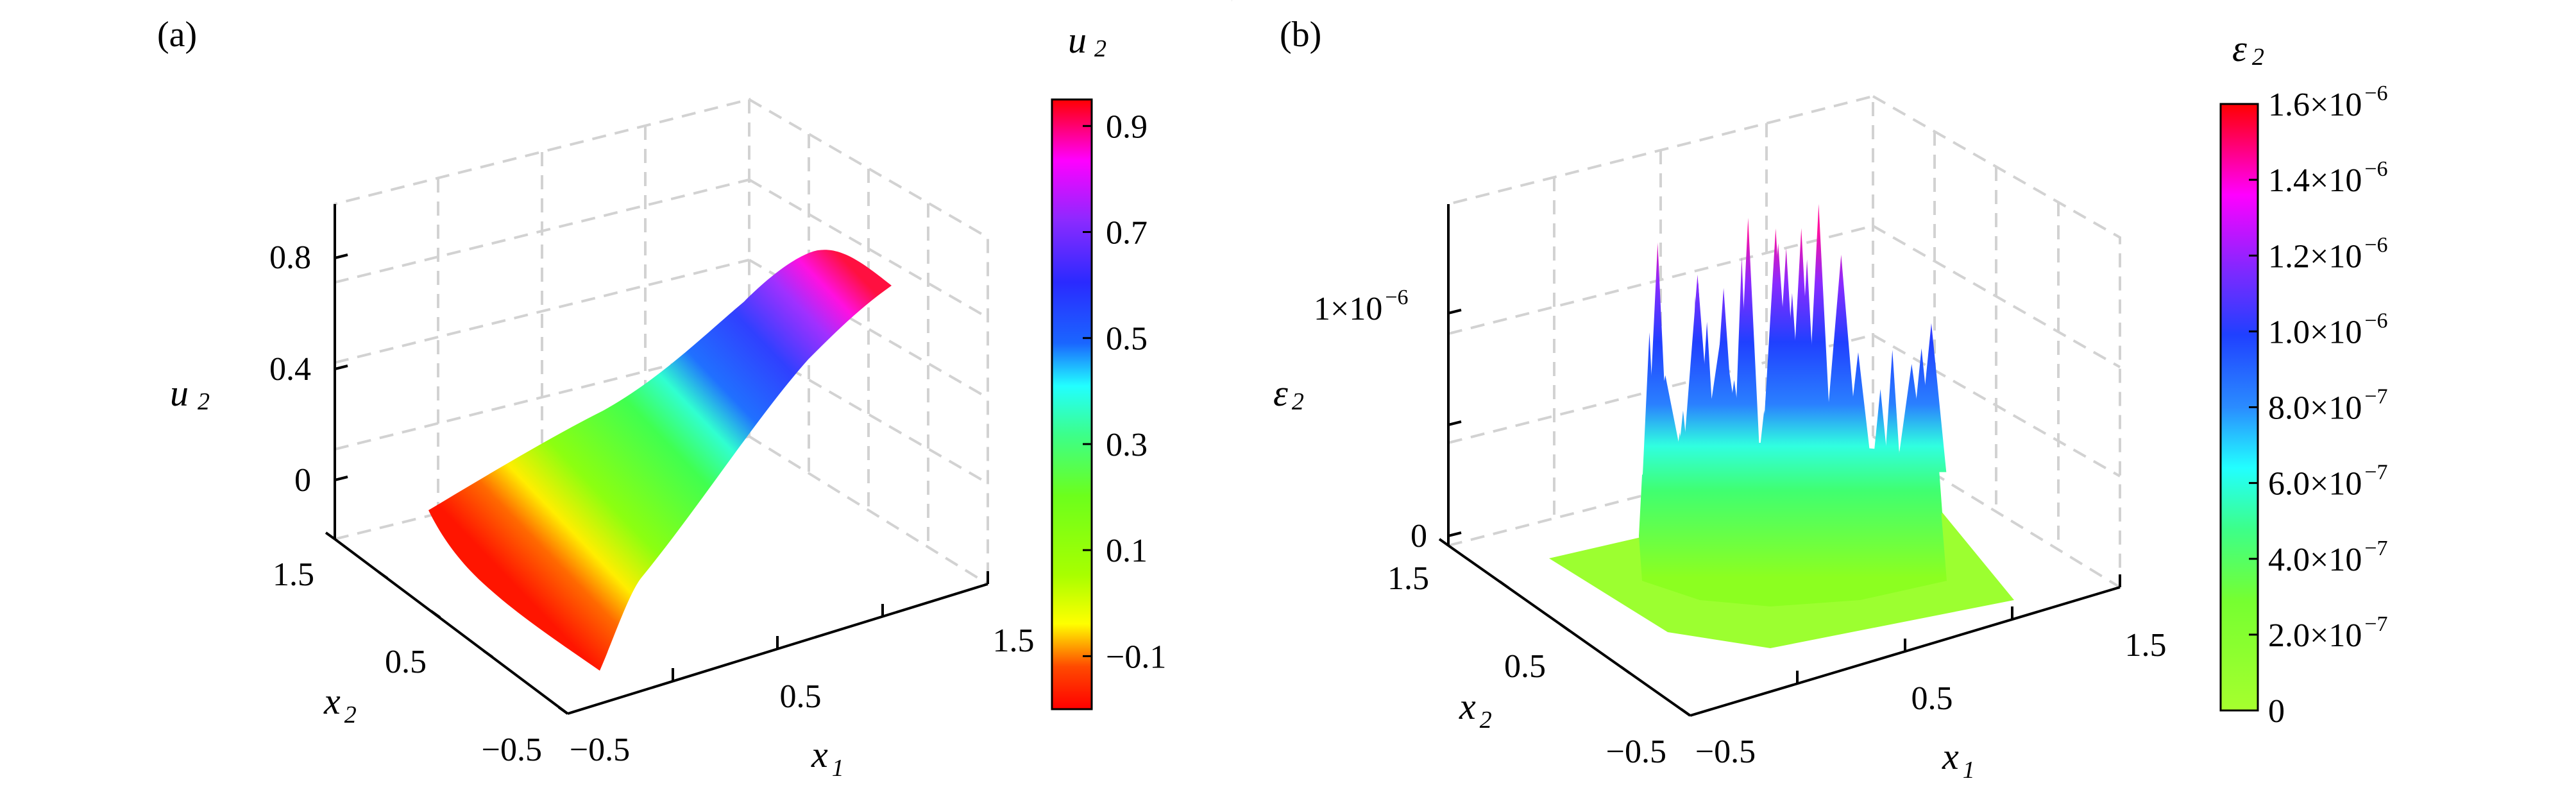 The height and width of the screenshot is (808, 2576). Describe the element at coordinates (1932, 698) in the screenshot. I see `panel-b-x1-tick-1: 0.5` at that location.